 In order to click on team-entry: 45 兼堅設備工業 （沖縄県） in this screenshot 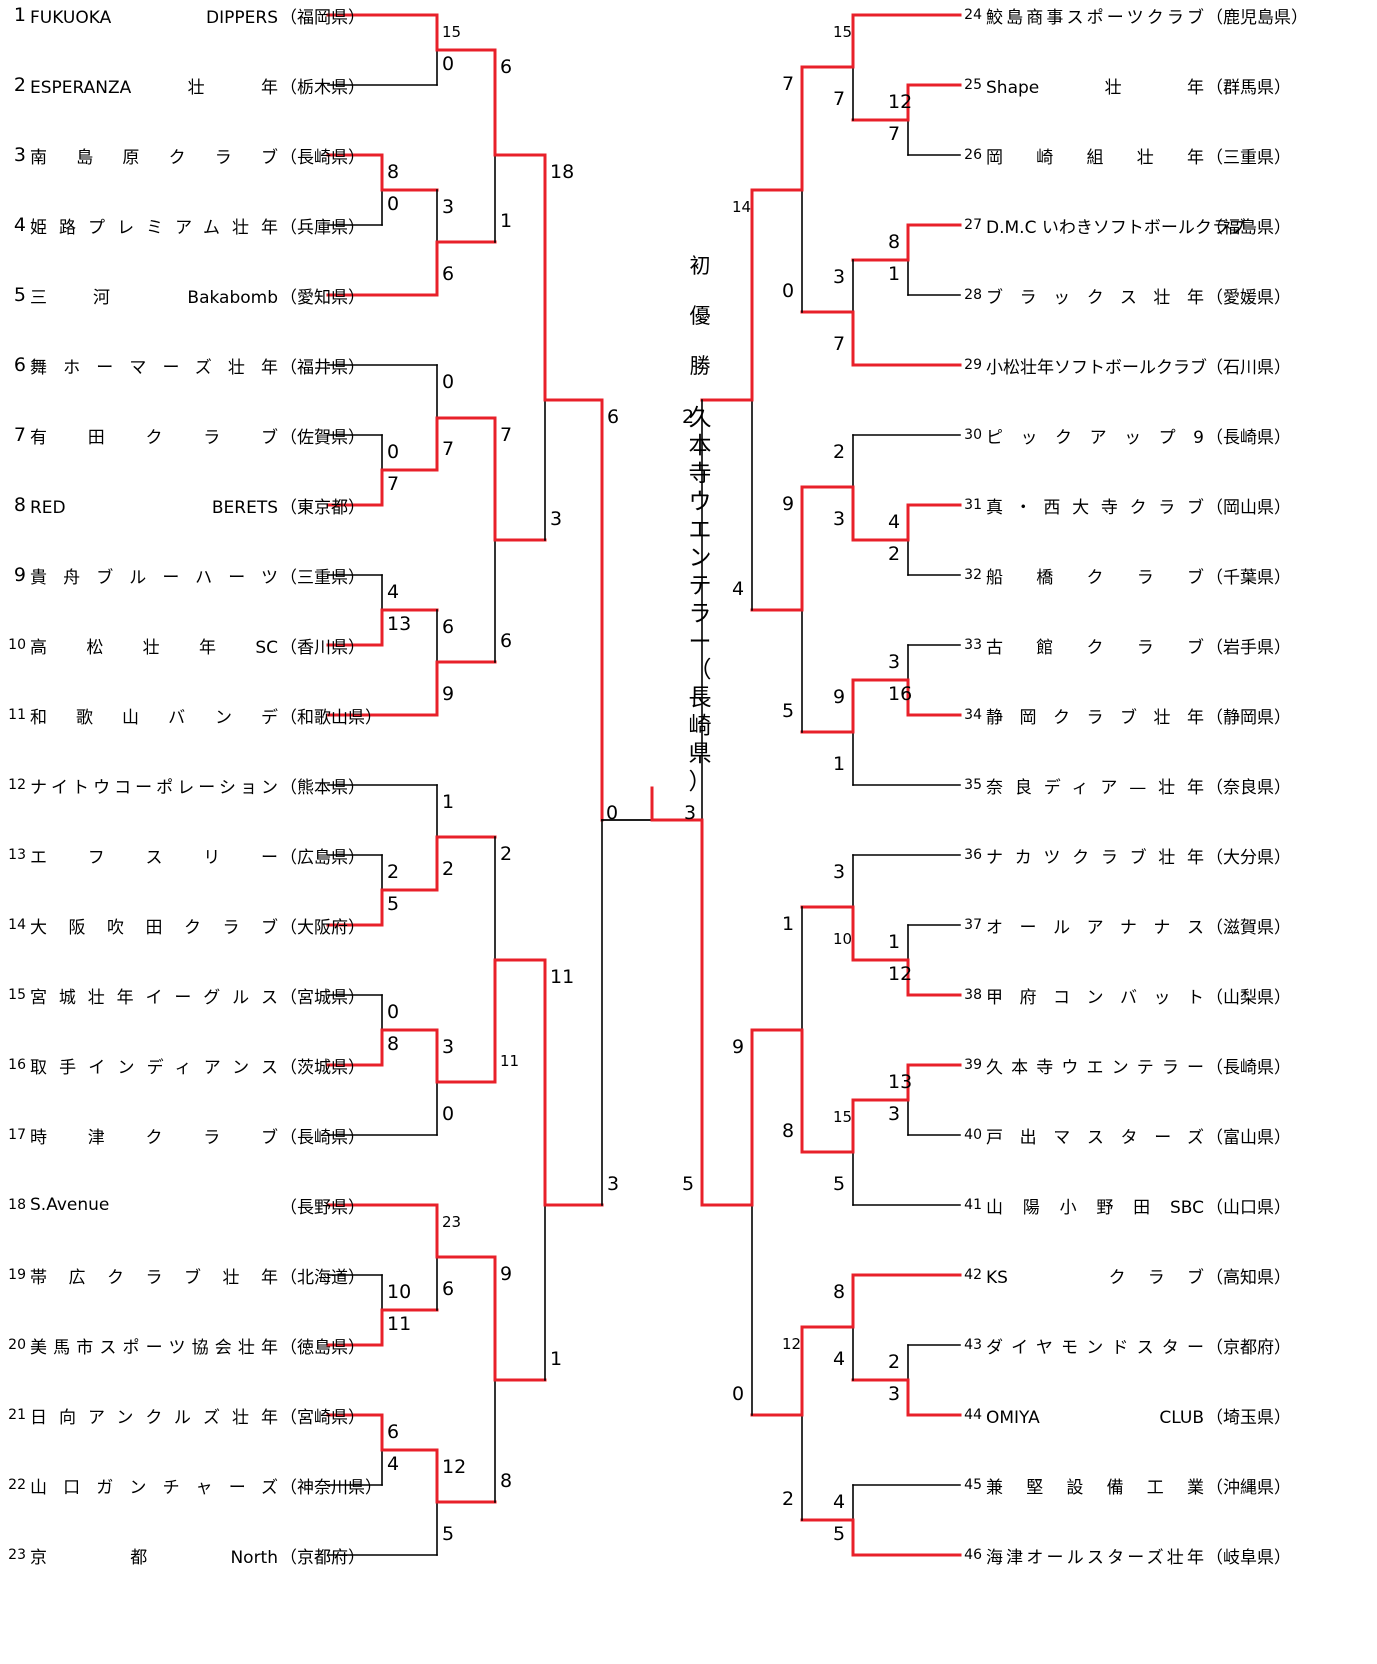, I will do `click(1123, 1485)`.